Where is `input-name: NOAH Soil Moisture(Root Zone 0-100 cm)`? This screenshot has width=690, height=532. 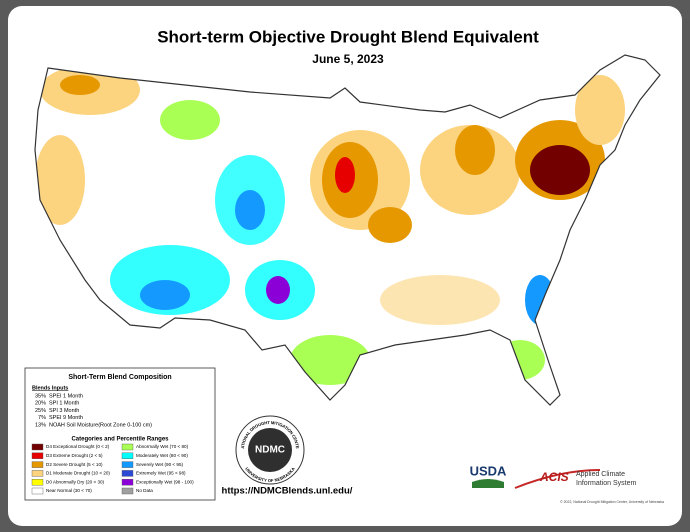 input-name: NOAH Soil Moisture(Root Zone 0-100 cm) is located at coordinates (100, 425).